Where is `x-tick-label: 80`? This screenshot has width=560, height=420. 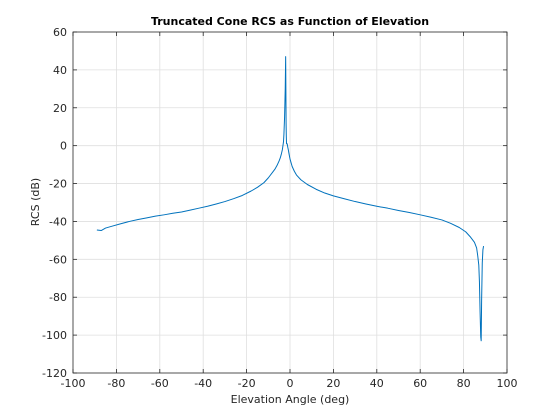 x-tick-label: 80 is located at coordinates (464, 383).